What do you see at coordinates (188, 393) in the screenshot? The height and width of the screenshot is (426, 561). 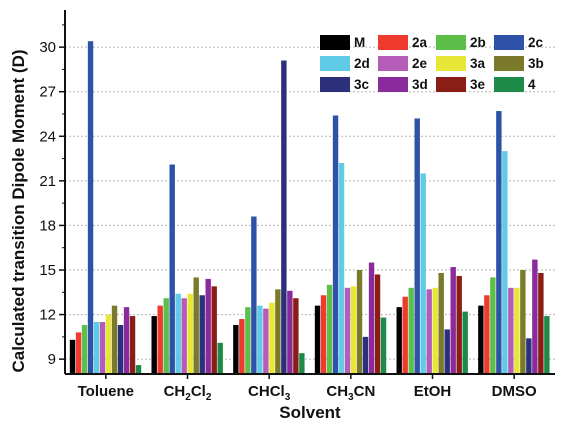 I see `x-category-label: CH2Cl2` at bounding box center [188, 393].